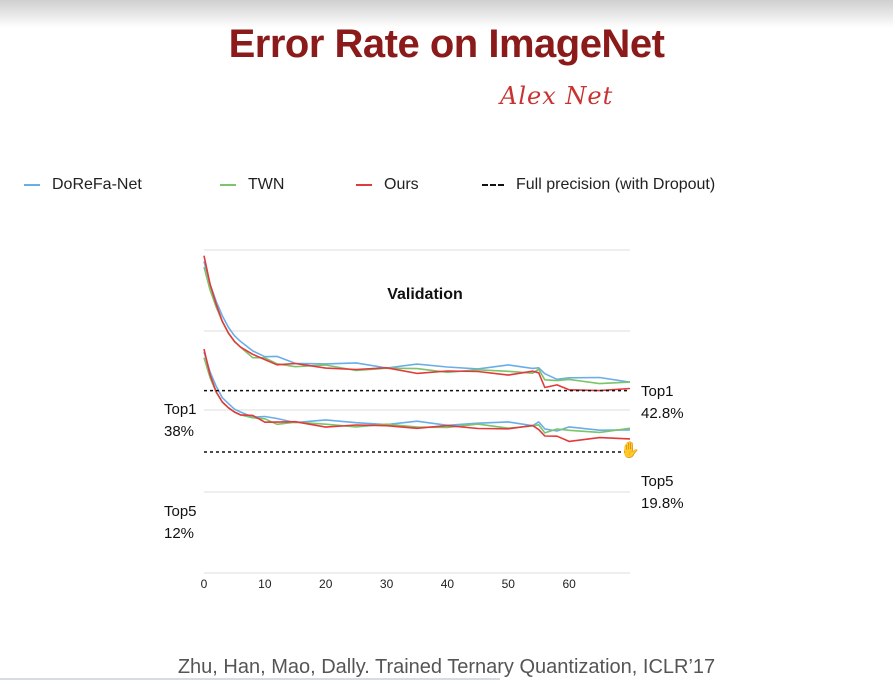 The image size is (893, 681). Describe the element at coordinates (228, 185) in the screenshot. I see `legend-swatch-twn` at that location.